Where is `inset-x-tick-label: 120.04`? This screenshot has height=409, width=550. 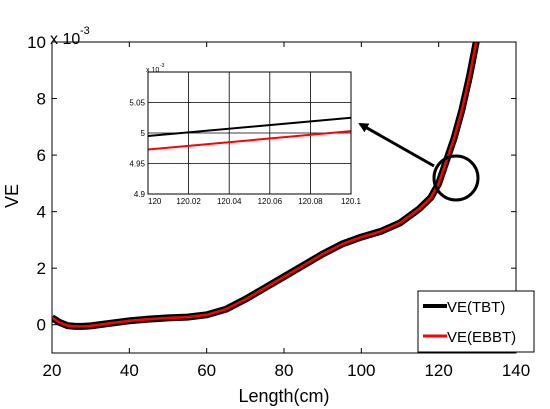 inset-x-tick-label: 120.04 is located at coordinates (229, 201).